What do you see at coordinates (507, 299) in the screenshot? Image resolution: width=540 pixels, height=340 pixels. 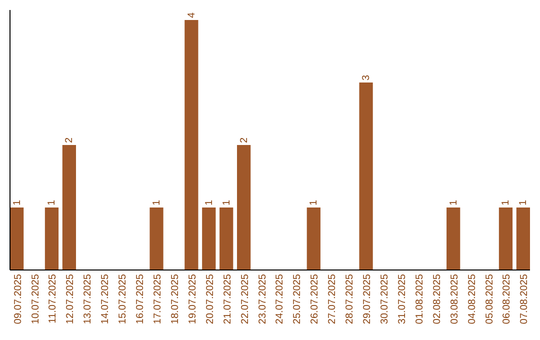 I see `x-tick-label: 06.08.2025` at bounding box center [507, 299].